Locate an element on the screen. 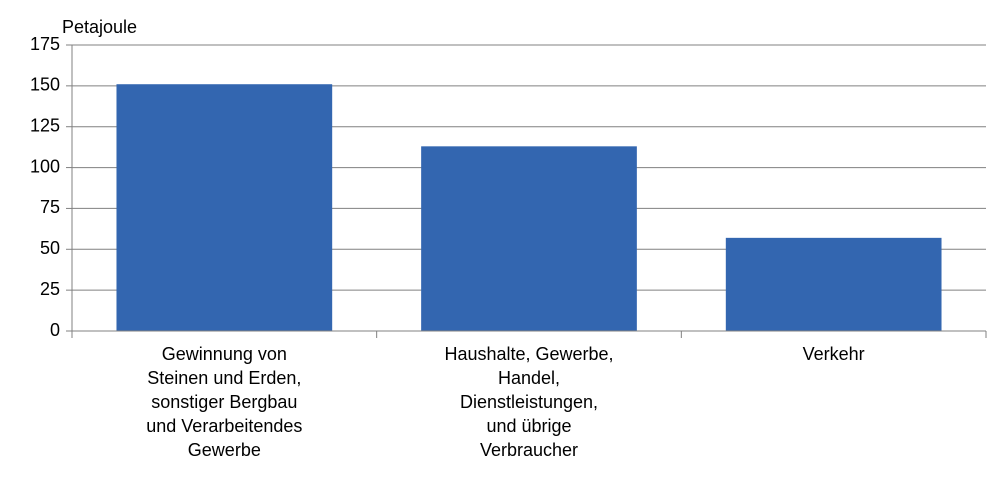 This screenshot has width=988, height=489. x-tick-label: Verkehr is located at coordinates (833, 354).